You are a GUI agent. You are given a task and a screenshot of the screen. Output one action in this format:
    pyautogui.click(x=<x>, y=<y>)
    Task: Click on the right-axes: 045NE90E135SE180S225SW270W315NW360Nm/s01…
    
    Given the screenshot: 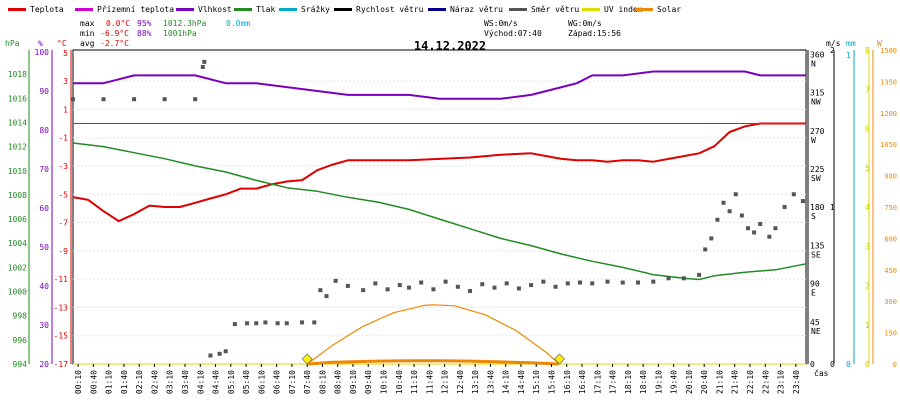 What is the action you would take?
    pyautogui.click(x=852, y=204)
    